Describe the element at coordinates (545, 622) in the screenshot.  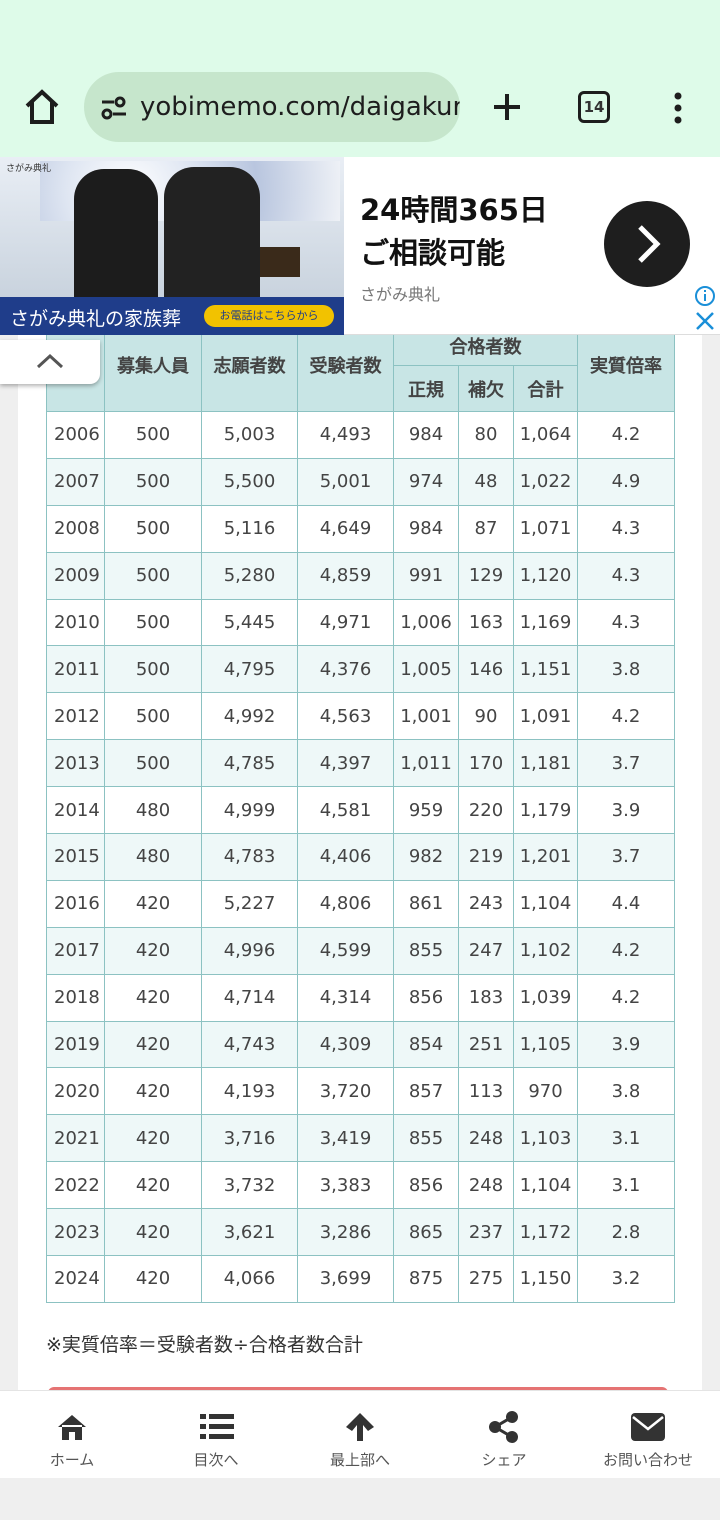
I see `table-cell: 1,169` at that location.